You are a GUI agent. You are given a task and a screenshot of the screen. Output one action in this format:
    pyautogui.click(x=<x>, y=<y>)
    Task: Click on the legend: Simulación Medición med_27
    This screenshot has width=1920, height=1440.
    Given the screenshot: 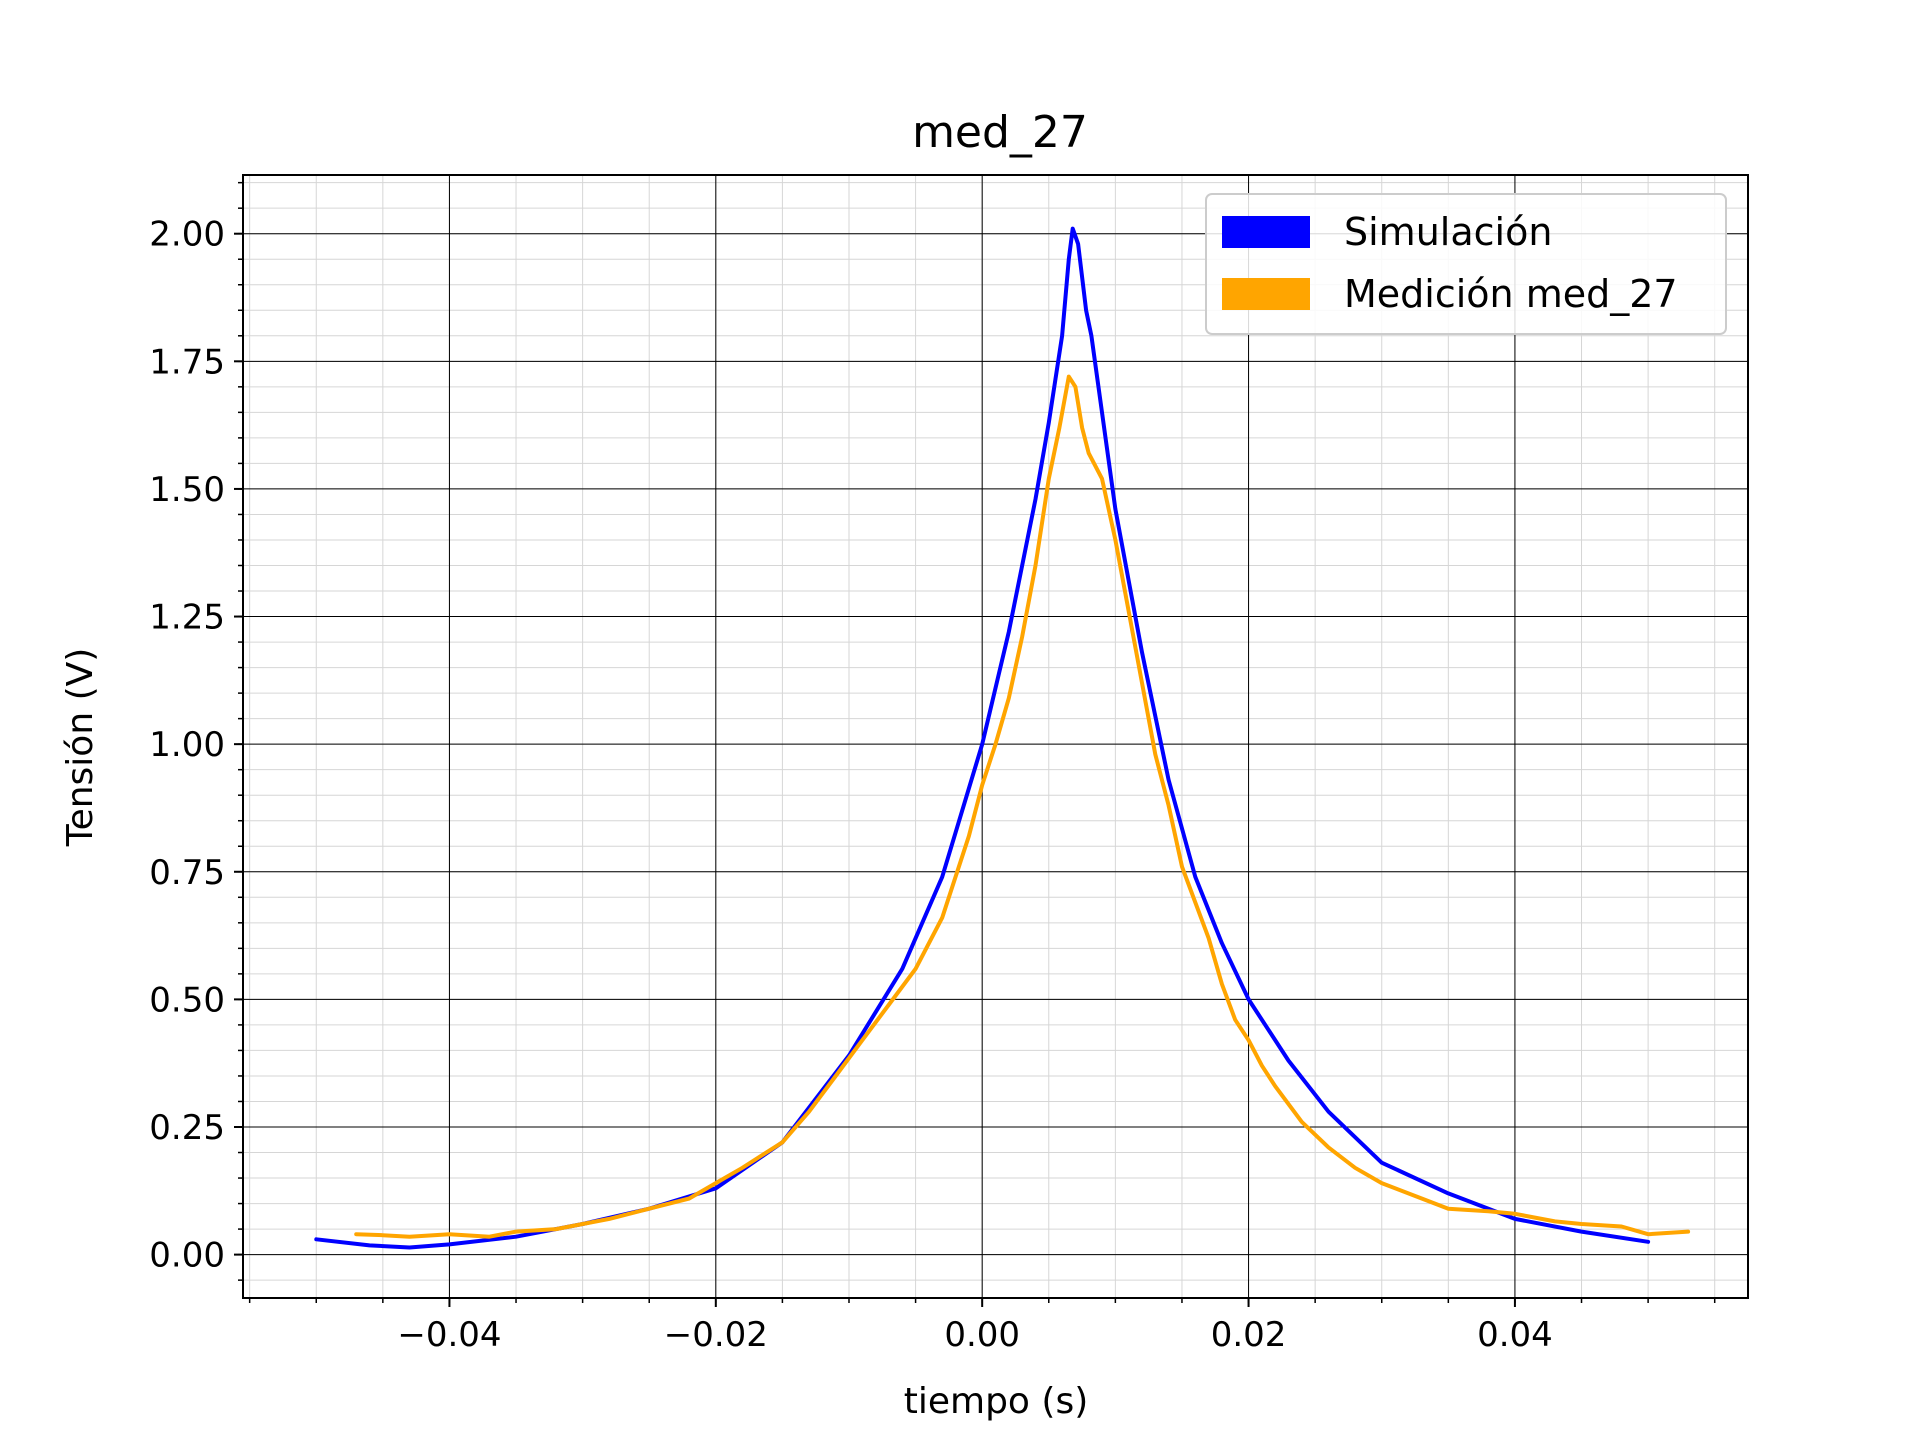 What is the action you would take?
    pyautogui.click(x=1466, y=264)
    